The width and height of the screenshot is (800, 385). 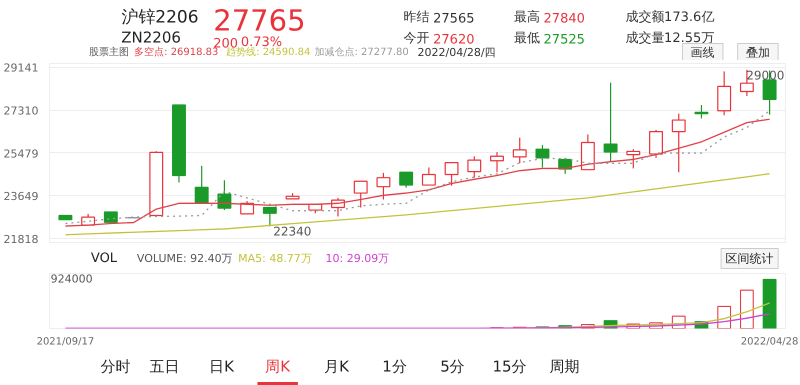 What do you see at coordinates (176, 52) in the screenshot?
I see `text: 多空点: 26918.83` at bounding box center [176, 52].